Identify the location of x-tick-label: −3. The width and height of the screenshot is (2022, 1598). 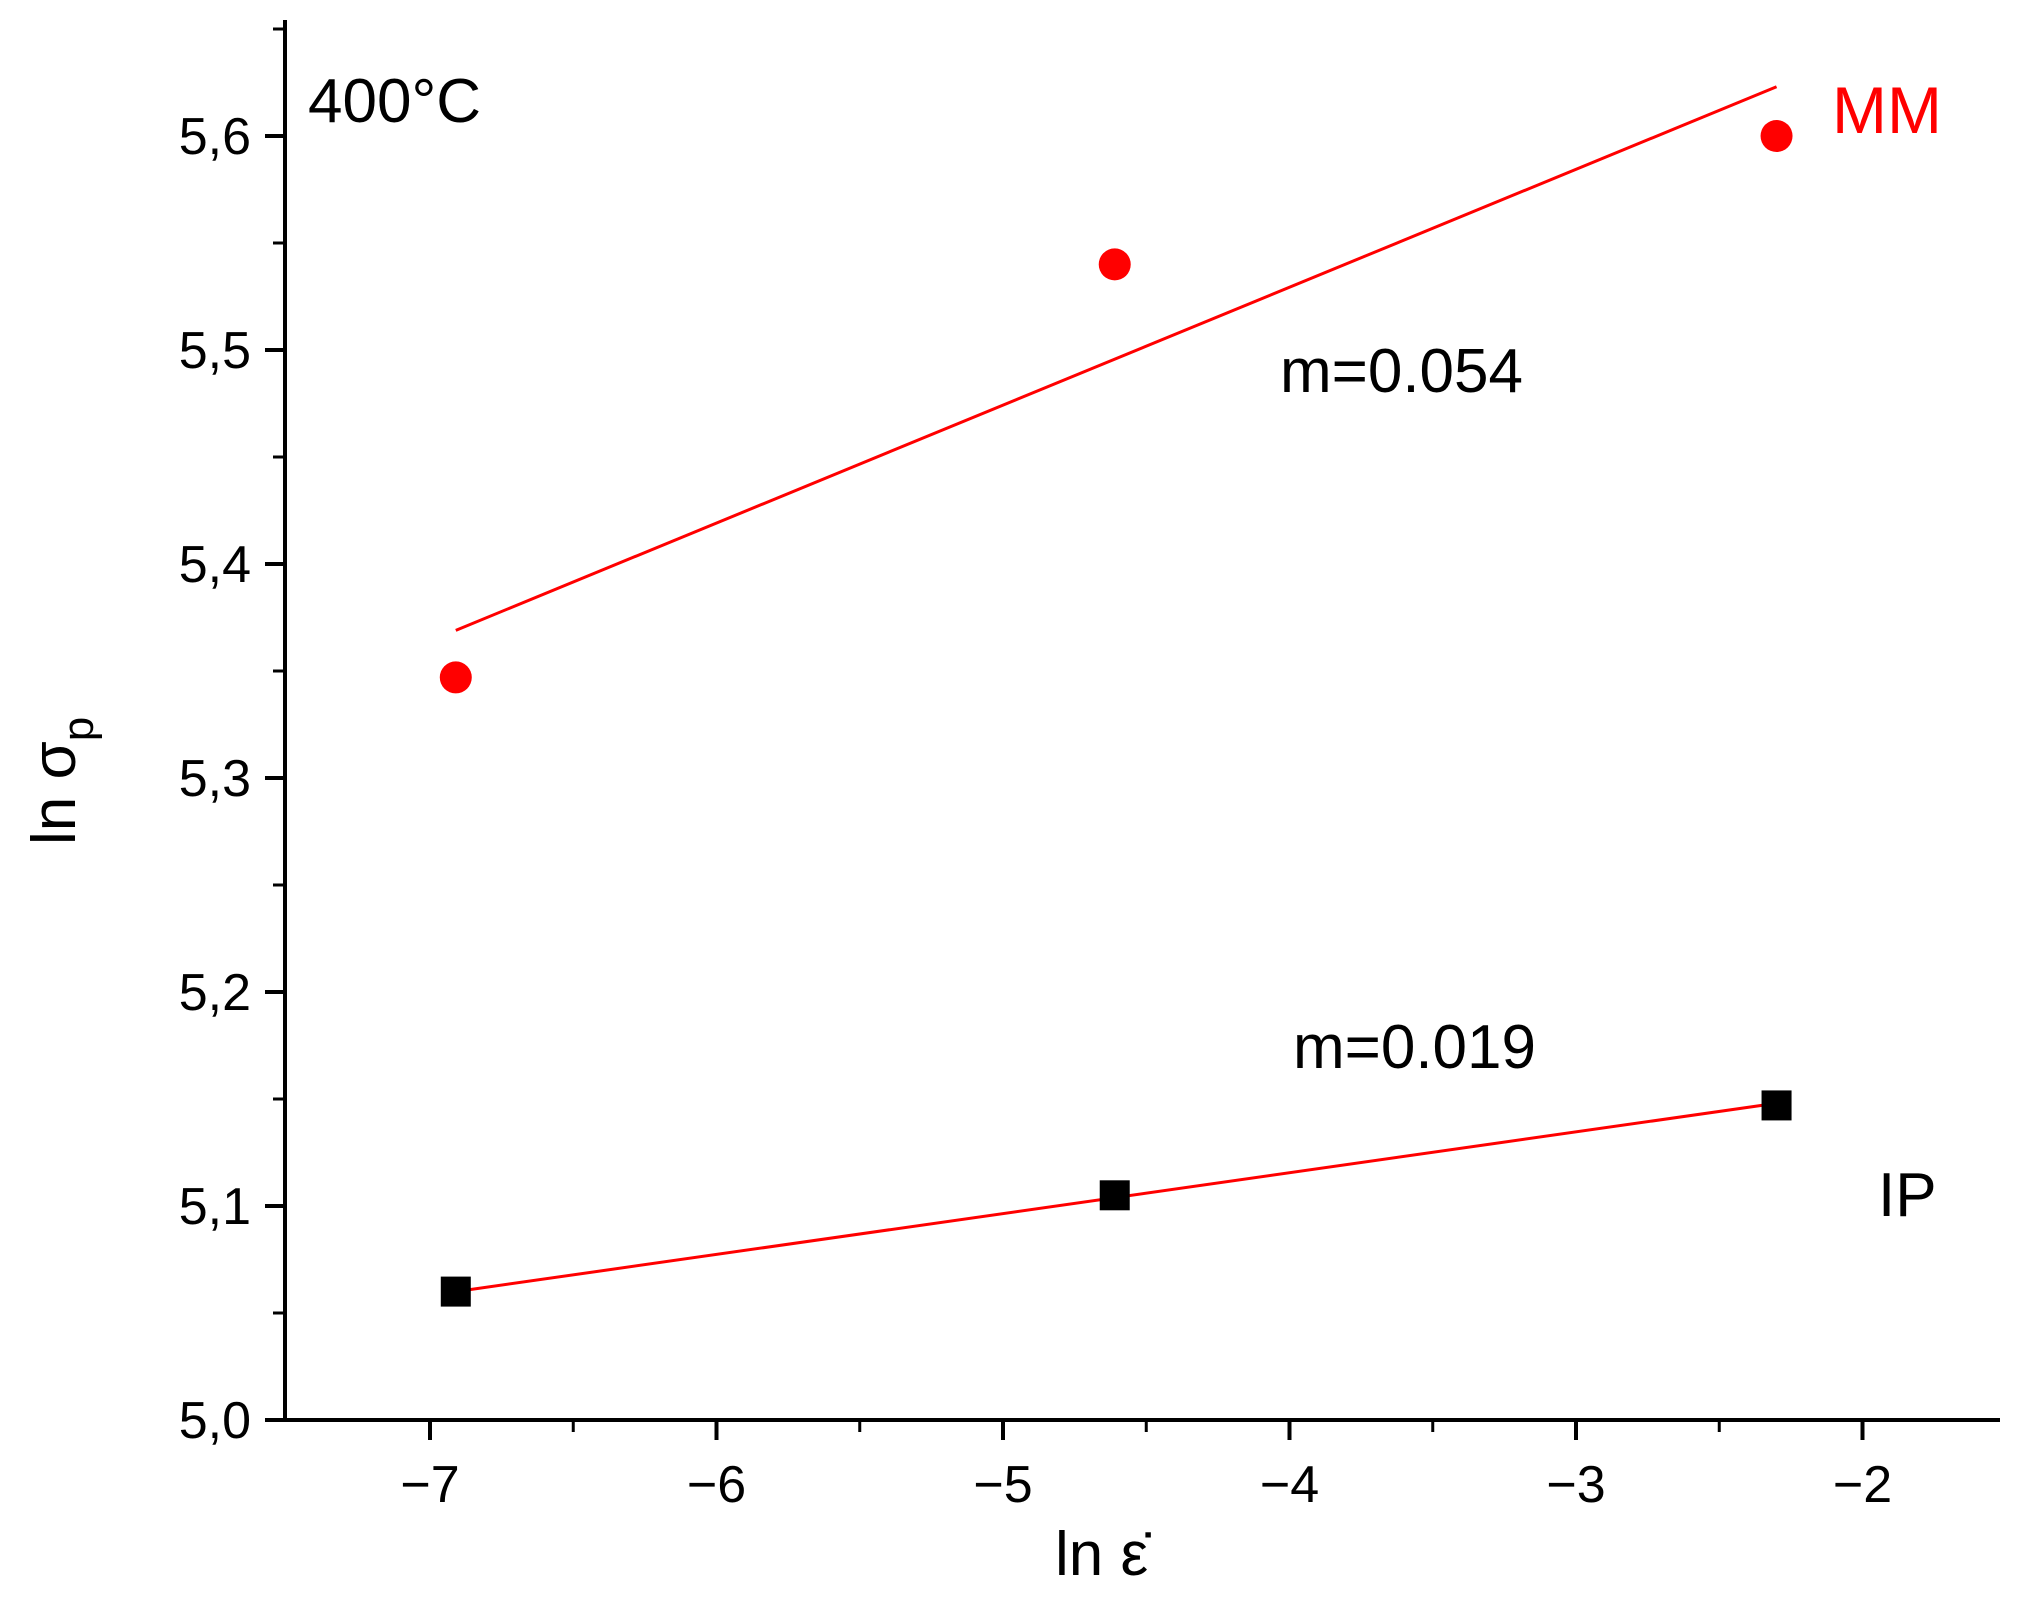
(1575, 1485).